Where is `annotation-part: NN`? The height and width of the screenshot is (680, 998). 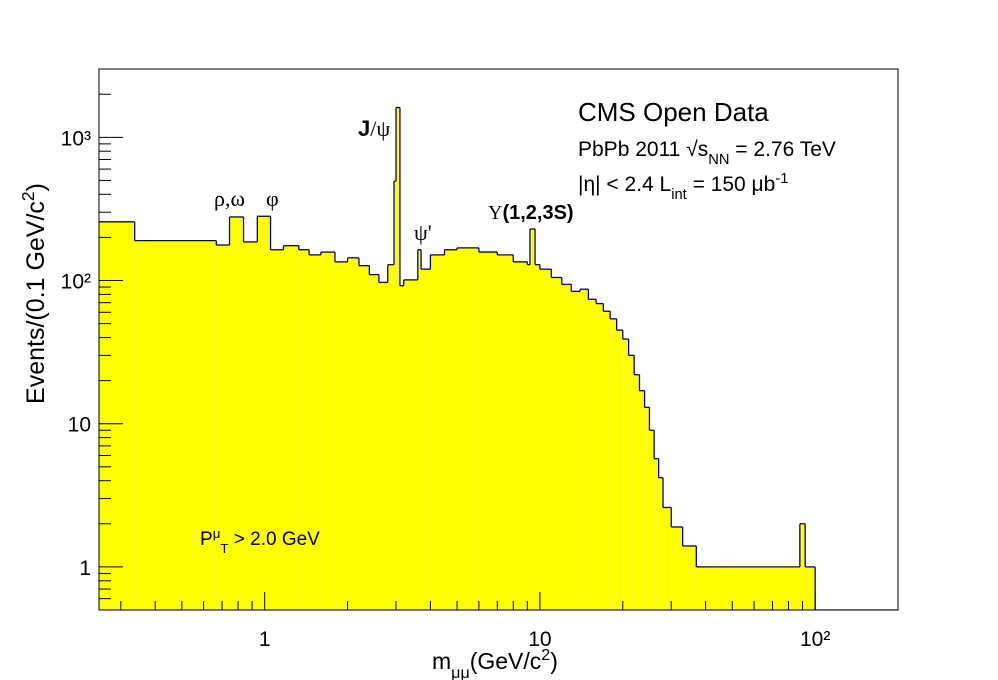 annotation-part: NN is located at coordinates (718, 160).